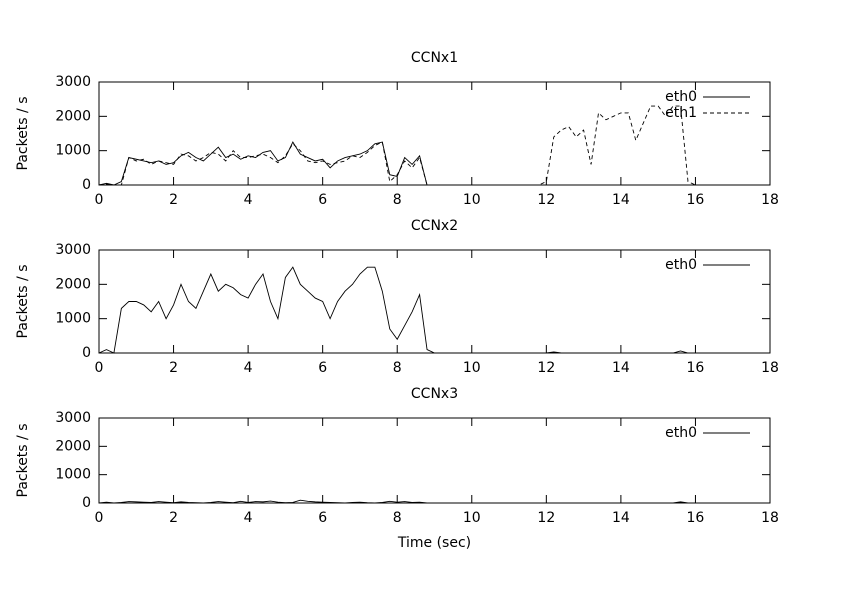 The image size is (842, 595). Describe the element at coordinates (434, 394) in the screenshot. I see `chart-title: CCNx3` at that location.